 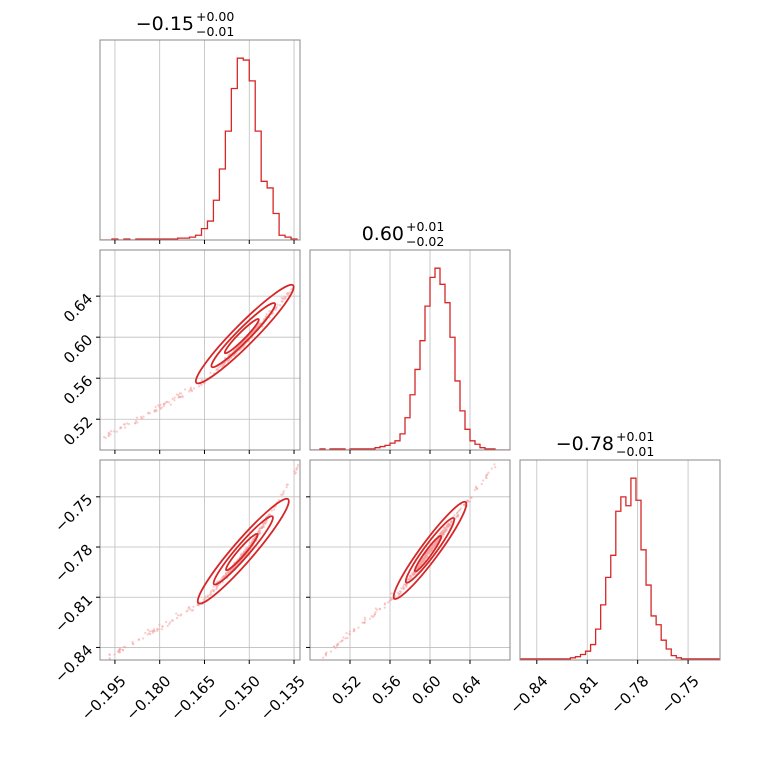 I want to click on x-tick-labels: 0.52 0.56 0.60 0.64, so click(x=406, y=690).